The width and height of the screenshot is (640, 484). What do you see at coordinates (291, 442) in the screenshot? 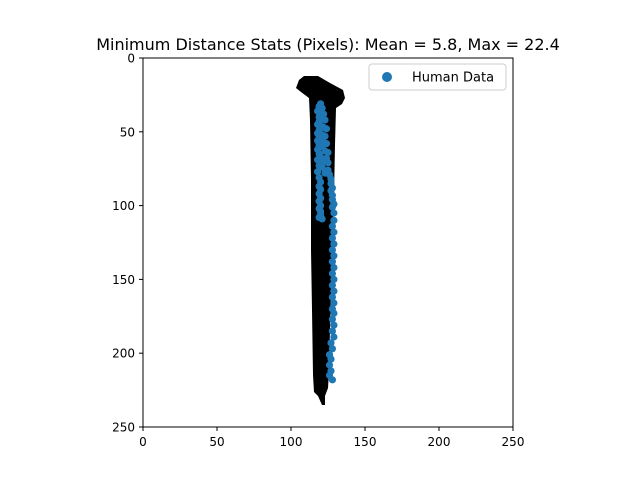
I see `x-tick-label: 100` at bounding box center [291, 442].